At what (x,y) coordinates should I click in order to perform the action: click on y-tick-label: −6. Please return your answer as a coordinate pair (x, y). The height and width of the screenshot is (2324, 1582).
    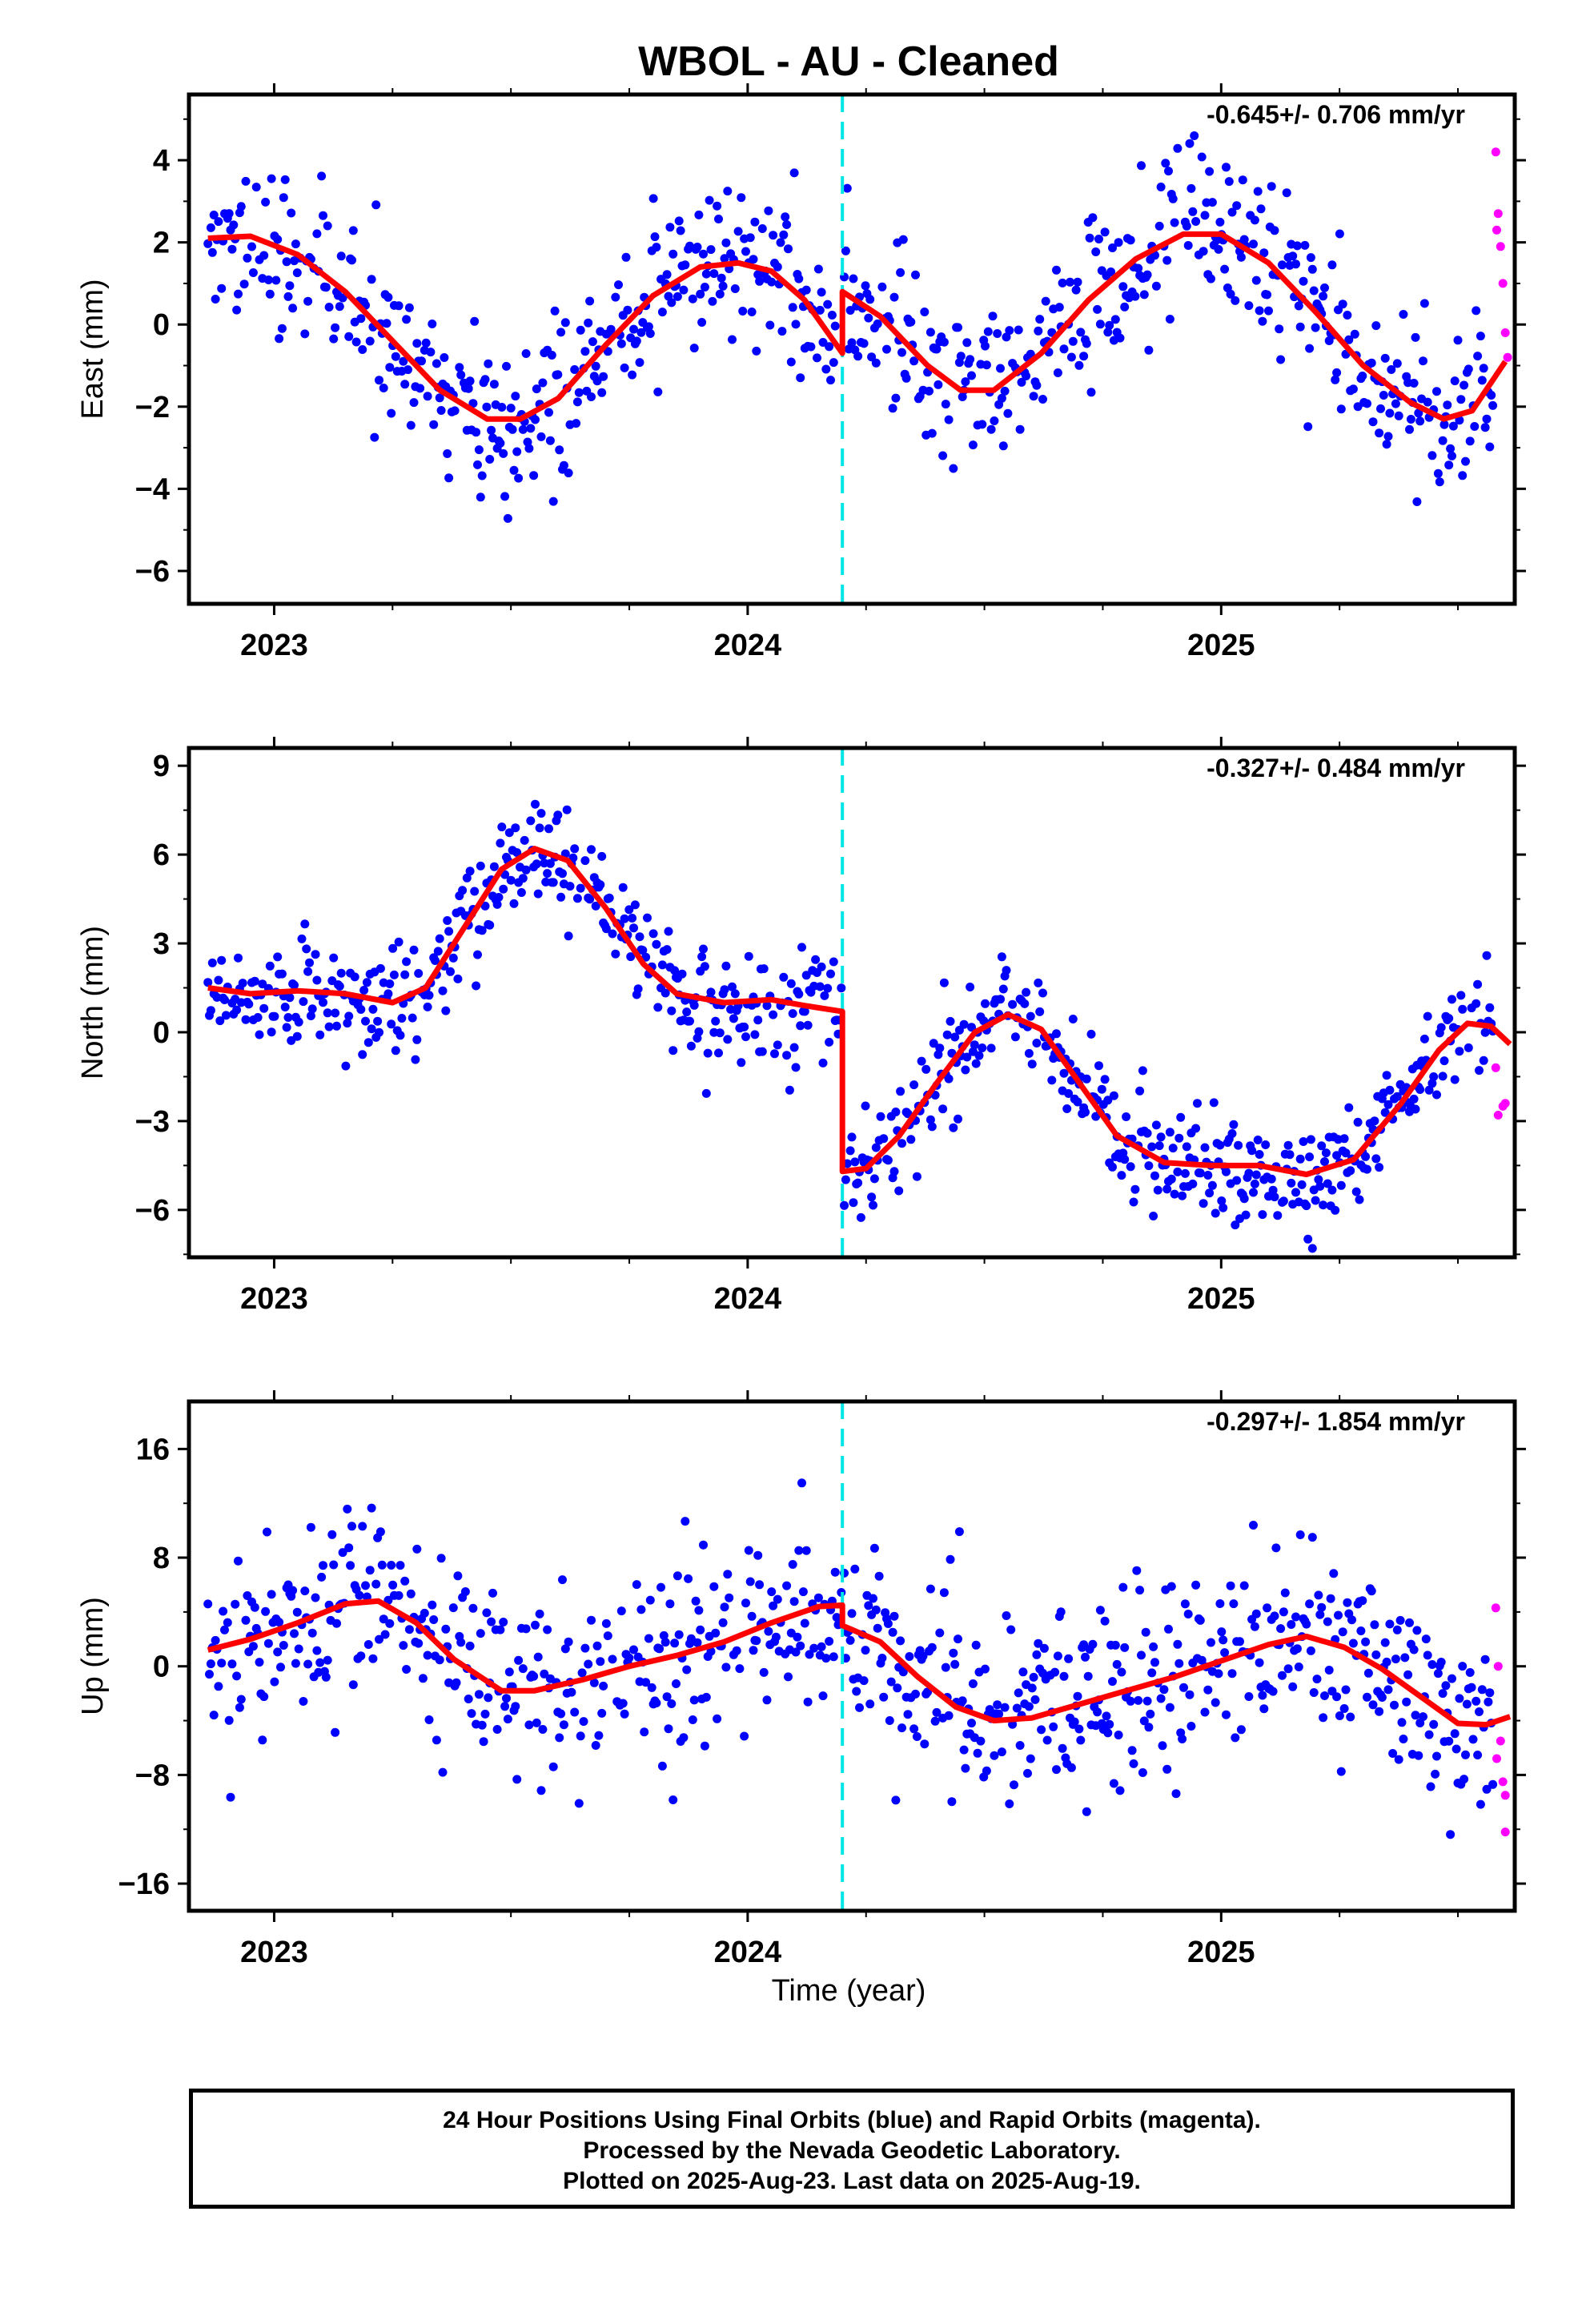
    Looking at the image, I should click on (152, 572).